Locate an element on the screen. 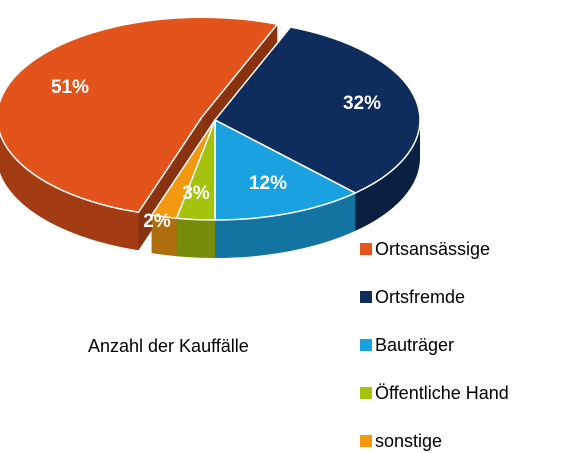  value-label: 32% is located at coordinates (362, 103).